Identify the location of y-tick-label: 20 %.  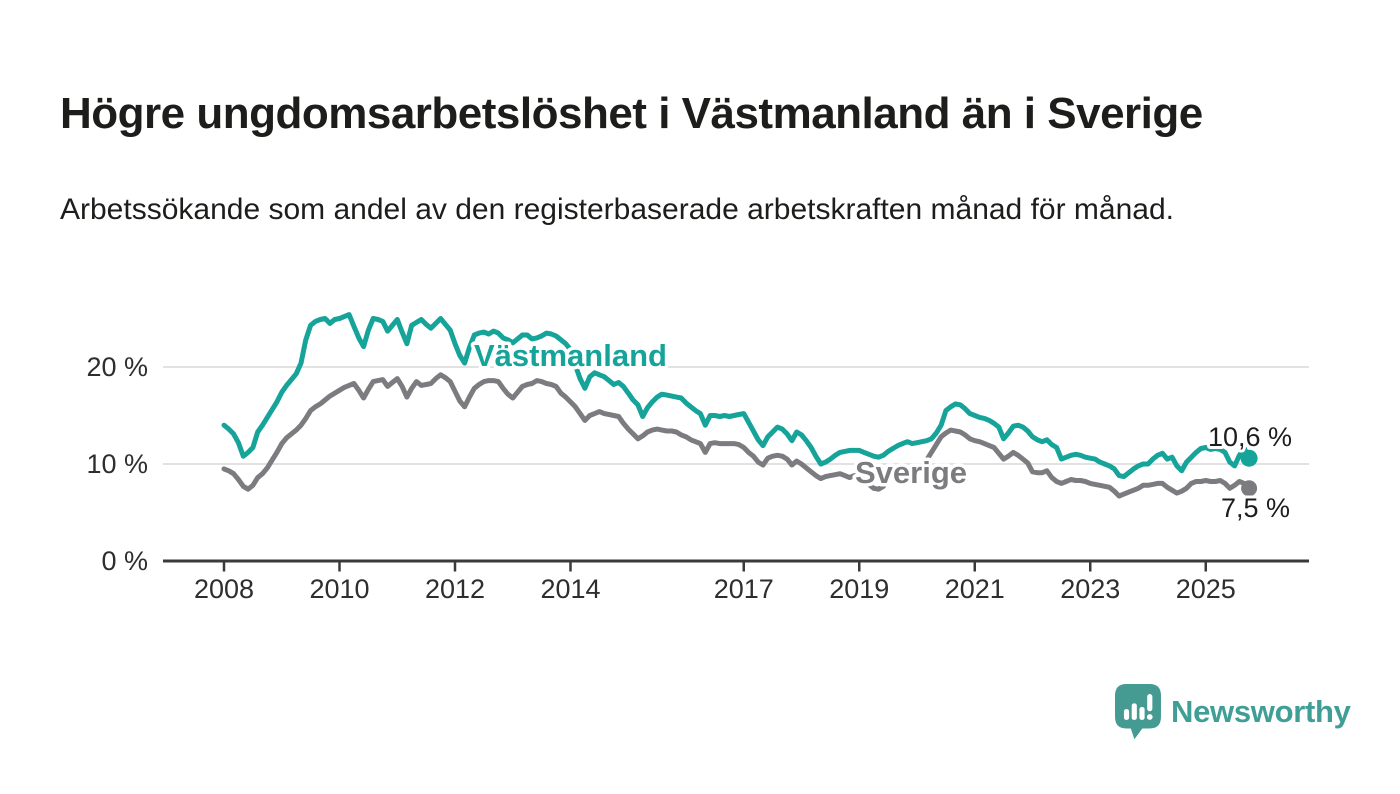
(117, 367).